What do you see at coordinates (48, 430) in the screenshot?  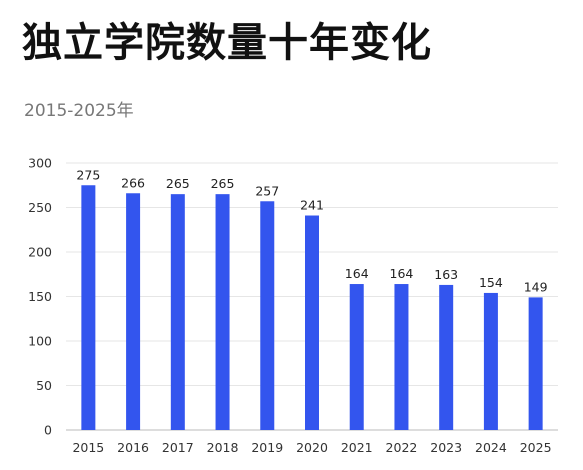 I see `y-tick-label: 0` at bounding box center [48, 430].